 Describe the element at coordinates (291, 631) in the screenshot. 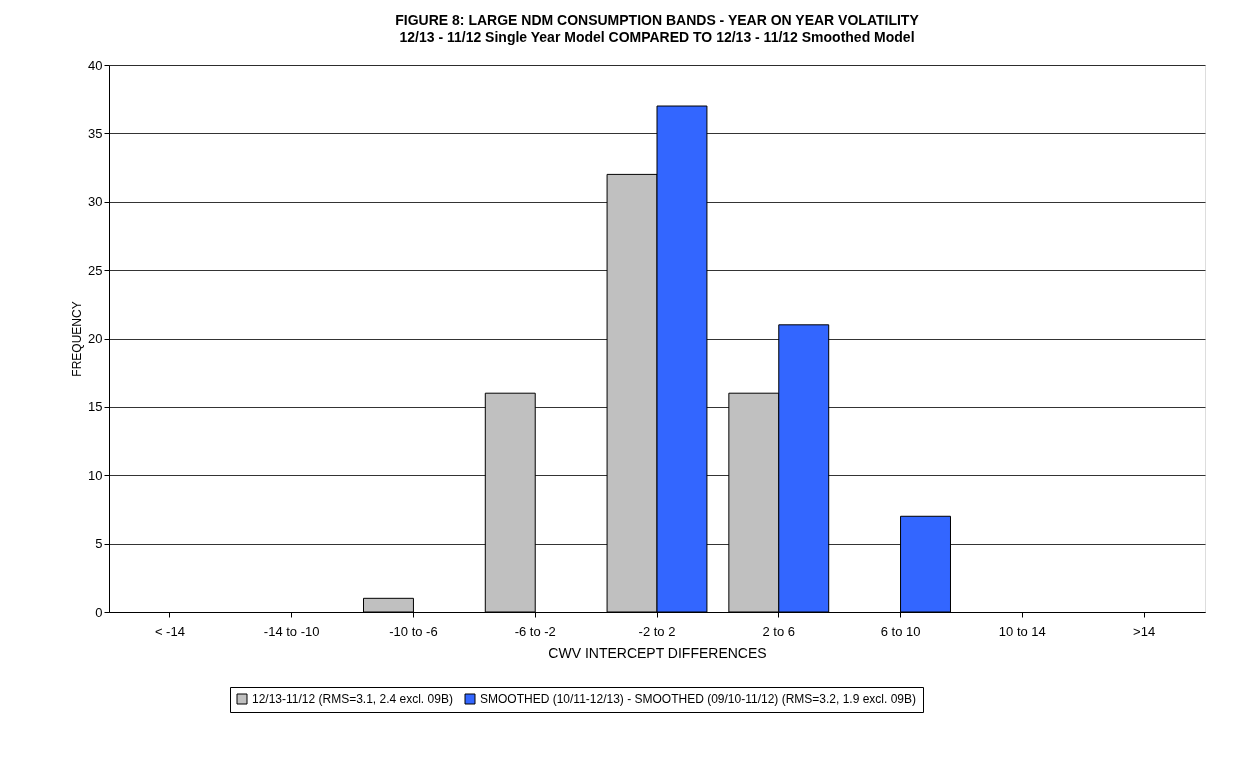

I see `x-tick-label: -14 to -10` at that location.